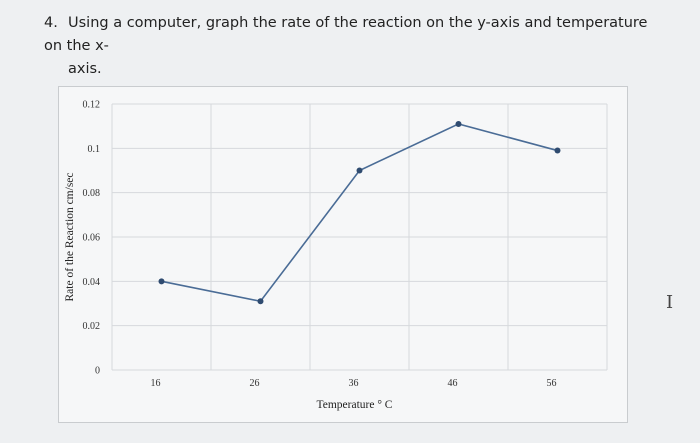 Image resolution: width=700 pixels, height=443 pixels. What do you see at coordinates (70, 236) in the screenshot?
I see `y-axis-title: Rate of the Reaction cm/sec` at bounding box center [70, 236].